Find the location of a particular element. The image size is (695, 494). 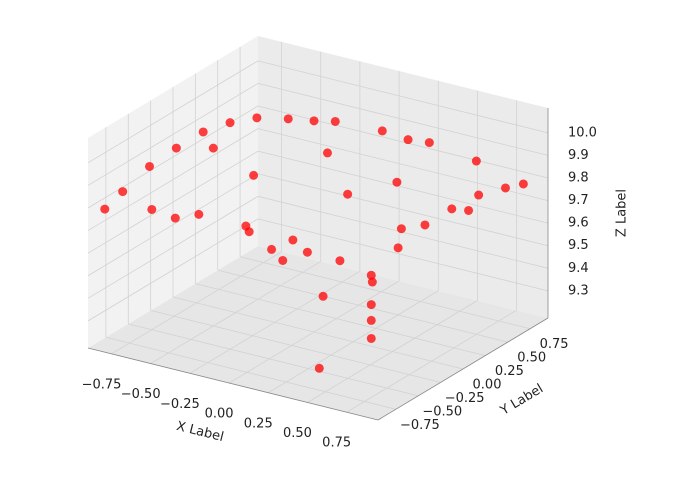

x-tick-label: 0.00 is located at coordinates (219, 414).